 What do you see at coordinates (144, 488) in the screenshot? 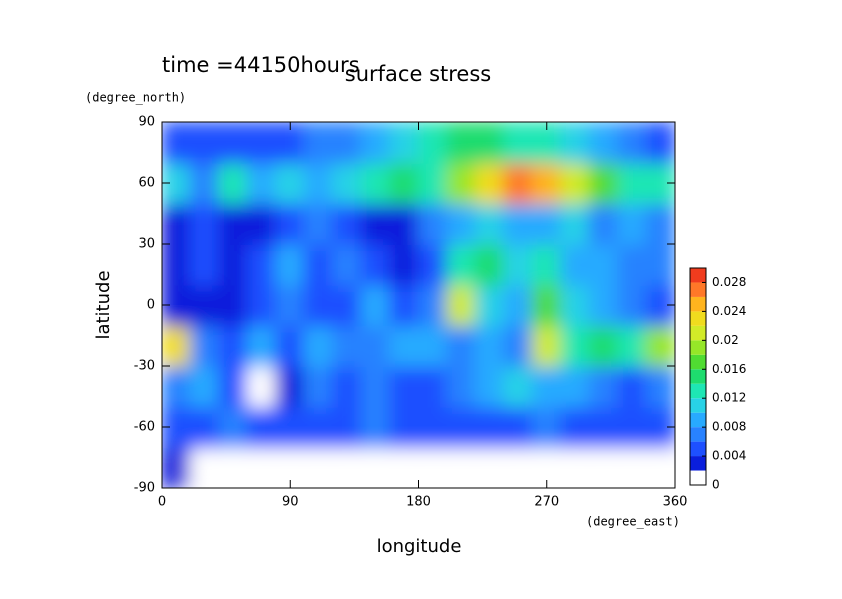
I see `y-tick-label: -90` at bounding box center [144, 488].